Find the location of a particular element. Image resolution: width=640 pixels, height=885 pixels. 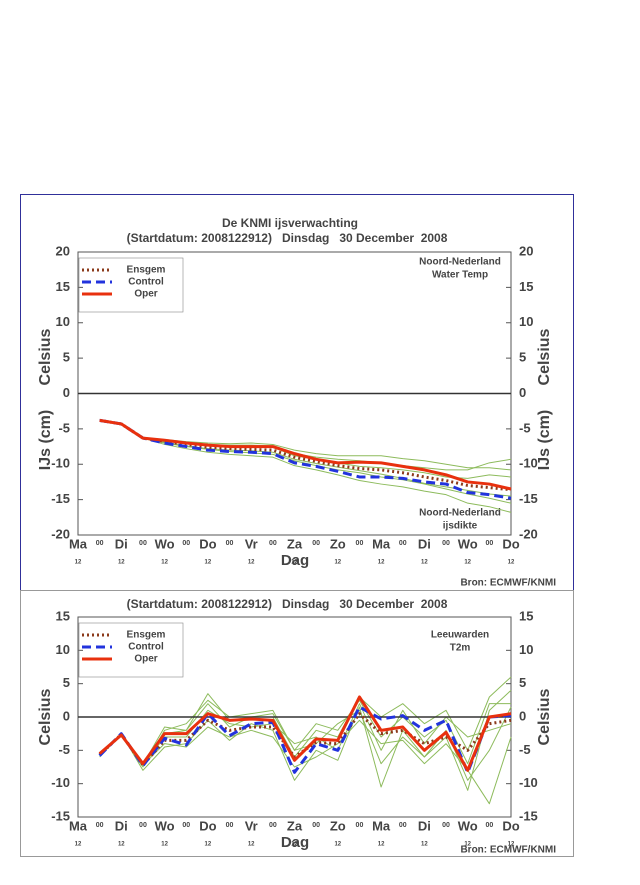

y-axis-label: Celsius is located at coordinates (45, 716).